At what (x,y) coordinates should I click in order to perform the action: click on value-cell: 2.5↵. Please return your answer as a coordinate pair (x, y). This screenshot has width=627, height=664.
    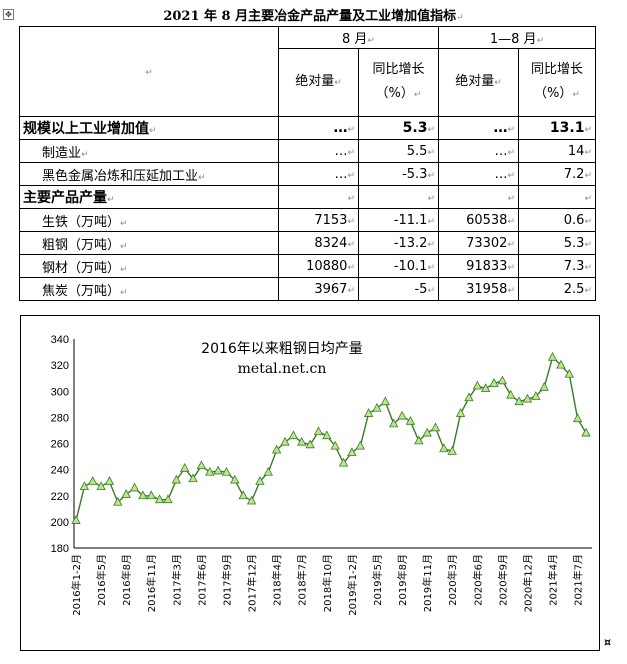
    Looking at the image, I should click on (557, 289).